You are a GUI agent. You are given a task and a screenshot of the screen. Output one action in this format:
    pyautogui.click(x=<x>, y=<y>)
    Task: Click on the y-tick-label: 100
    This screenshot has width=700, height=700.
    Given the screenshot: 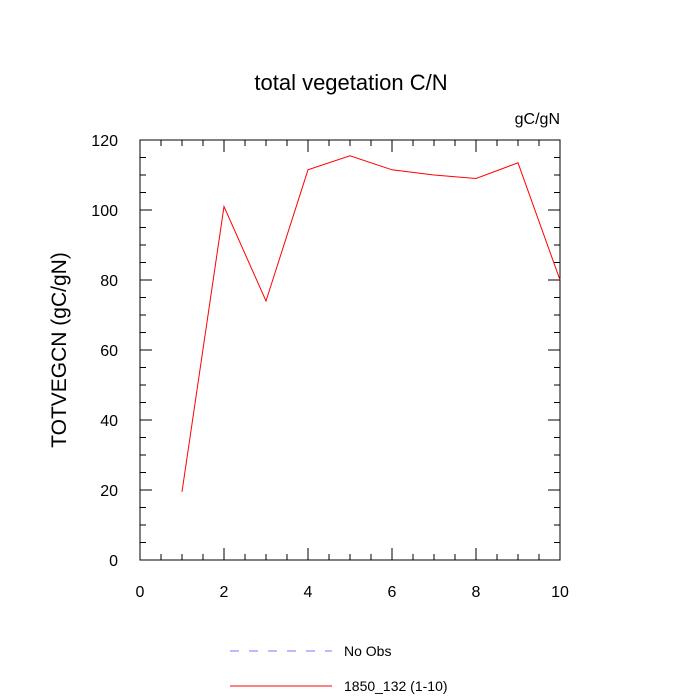 What is the action you would take?
    pyautogui.click(x=104, y=211)
    